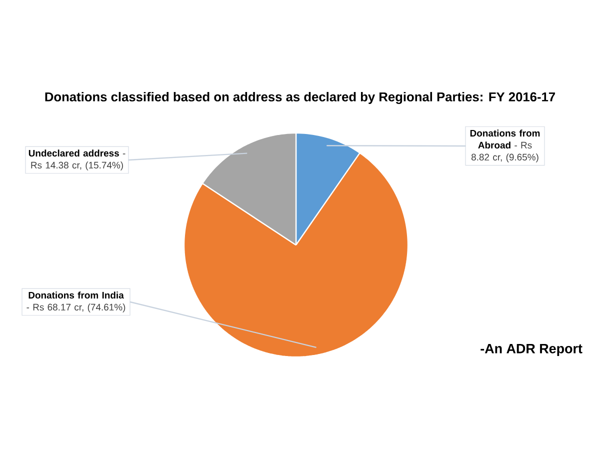  I want to click on data-label: - Rs 68.17 cr, (74.61%), so click(76, 308).